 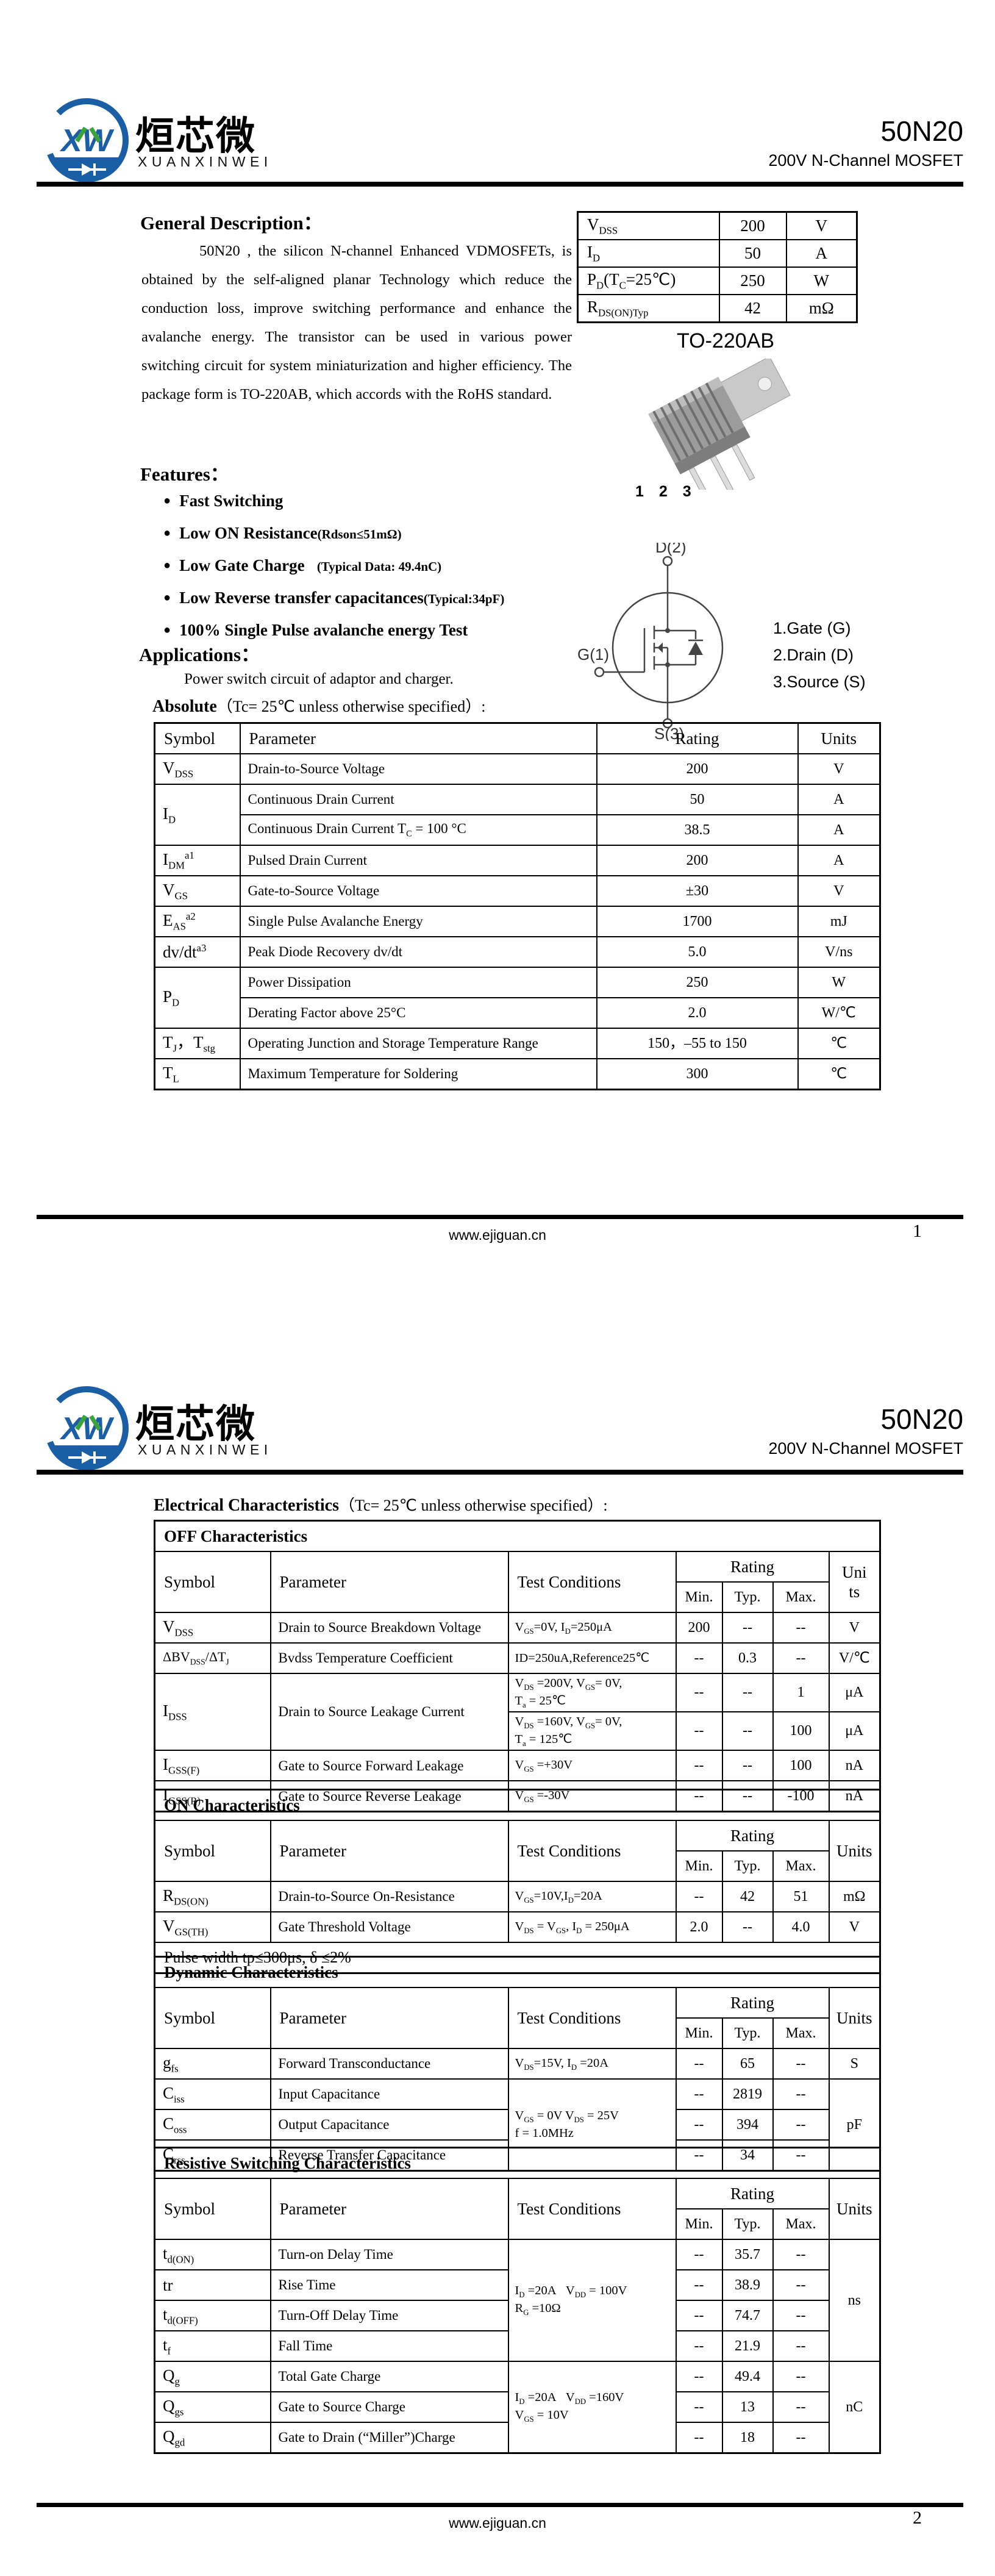 I want to click on table-cell: ℃, so click(x=839, y=1074).